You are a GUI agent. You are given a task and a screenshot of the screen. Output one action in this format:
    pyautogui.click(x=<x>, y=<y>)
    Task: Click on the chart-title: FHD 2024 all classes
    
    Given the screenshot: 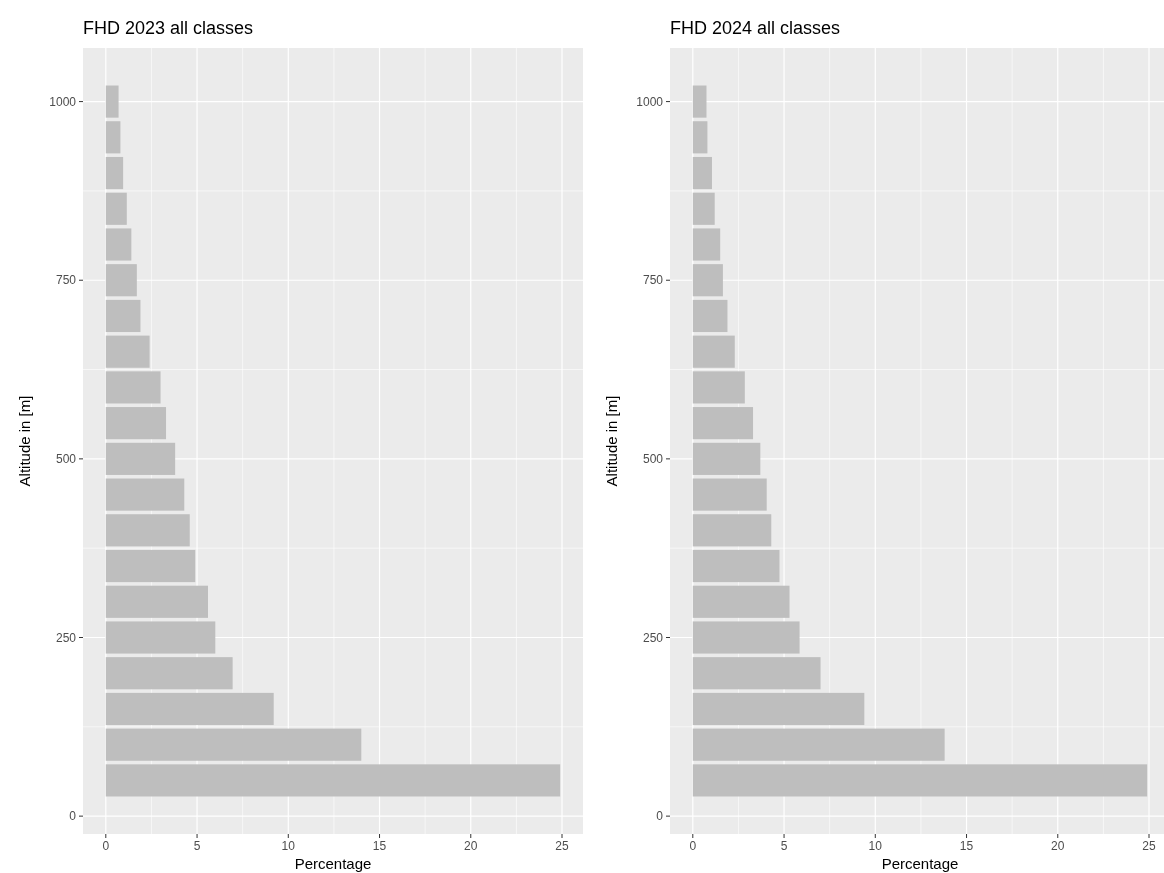 What is the action you would take?
    pyautogui.click(x=755, y=28)
    